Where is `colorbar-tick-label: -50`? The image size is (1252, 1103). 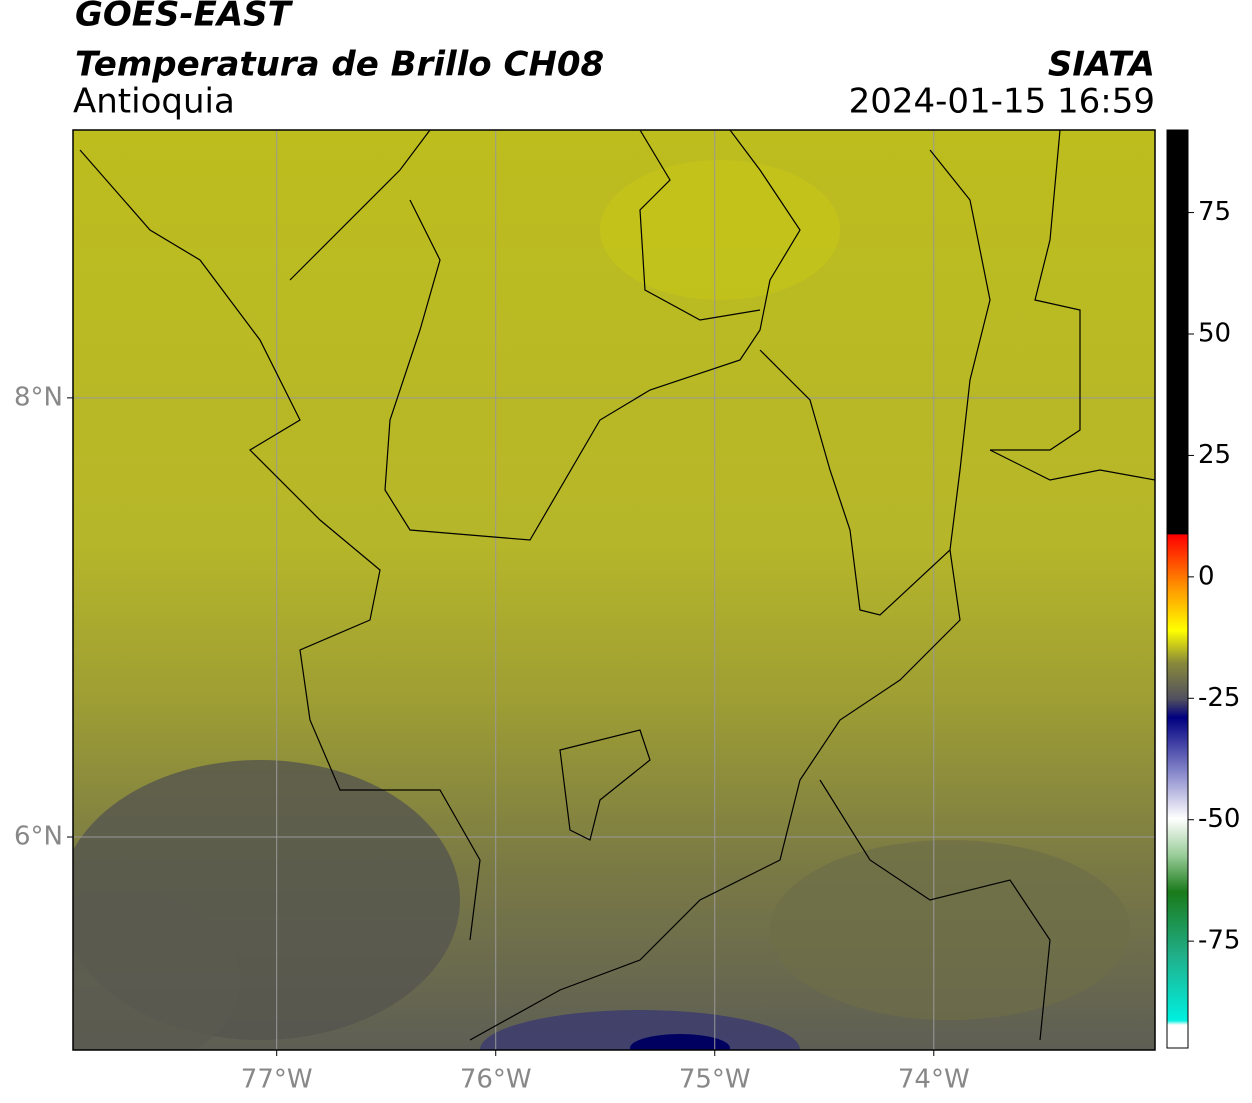 colorbar-tick-label: -50 is located at coordinates (1219, 819).